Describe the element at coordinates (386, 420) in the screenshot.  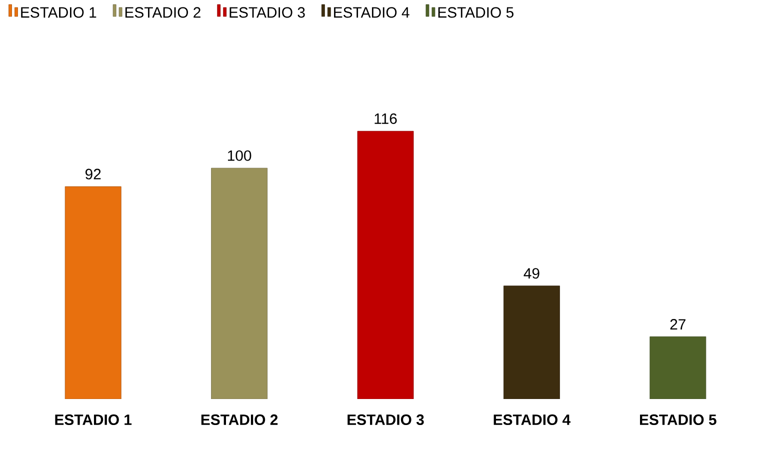
I see `x-tick-label: ESTADIO 3` at that location.